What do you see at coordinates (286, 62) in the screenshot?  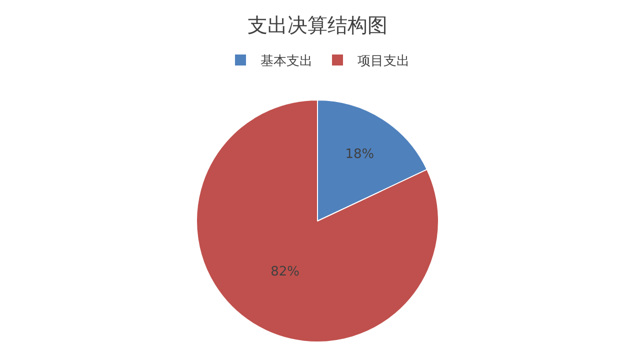 I see `legend-label: 基本支出` at bounding box center [286, 62].